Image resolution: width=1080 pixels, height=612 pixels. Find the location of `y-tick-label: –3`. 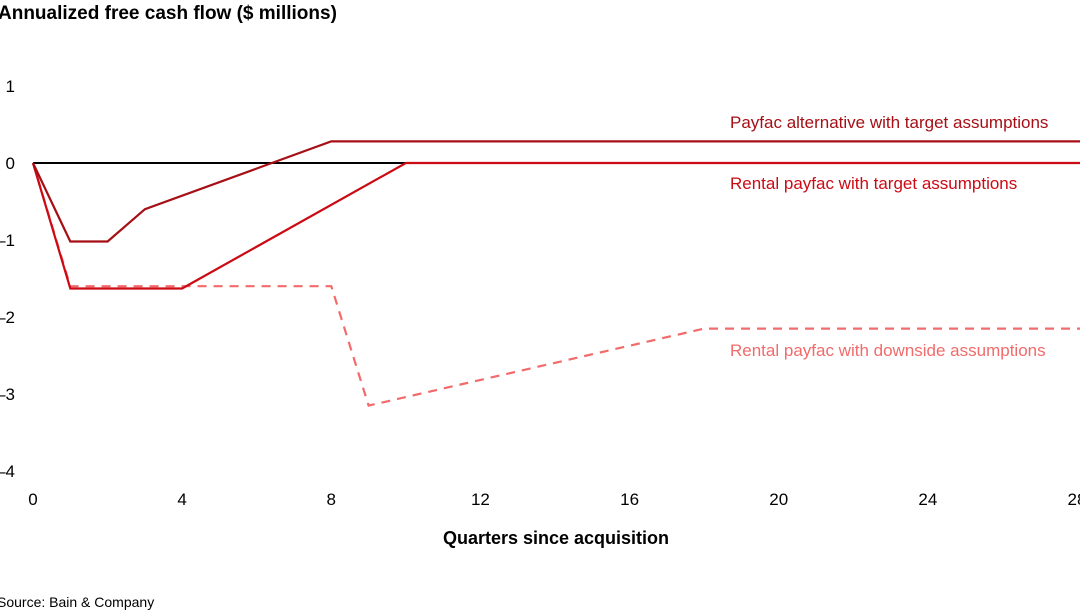

y-tick-label: –3 is located at coordinates (7, 394).